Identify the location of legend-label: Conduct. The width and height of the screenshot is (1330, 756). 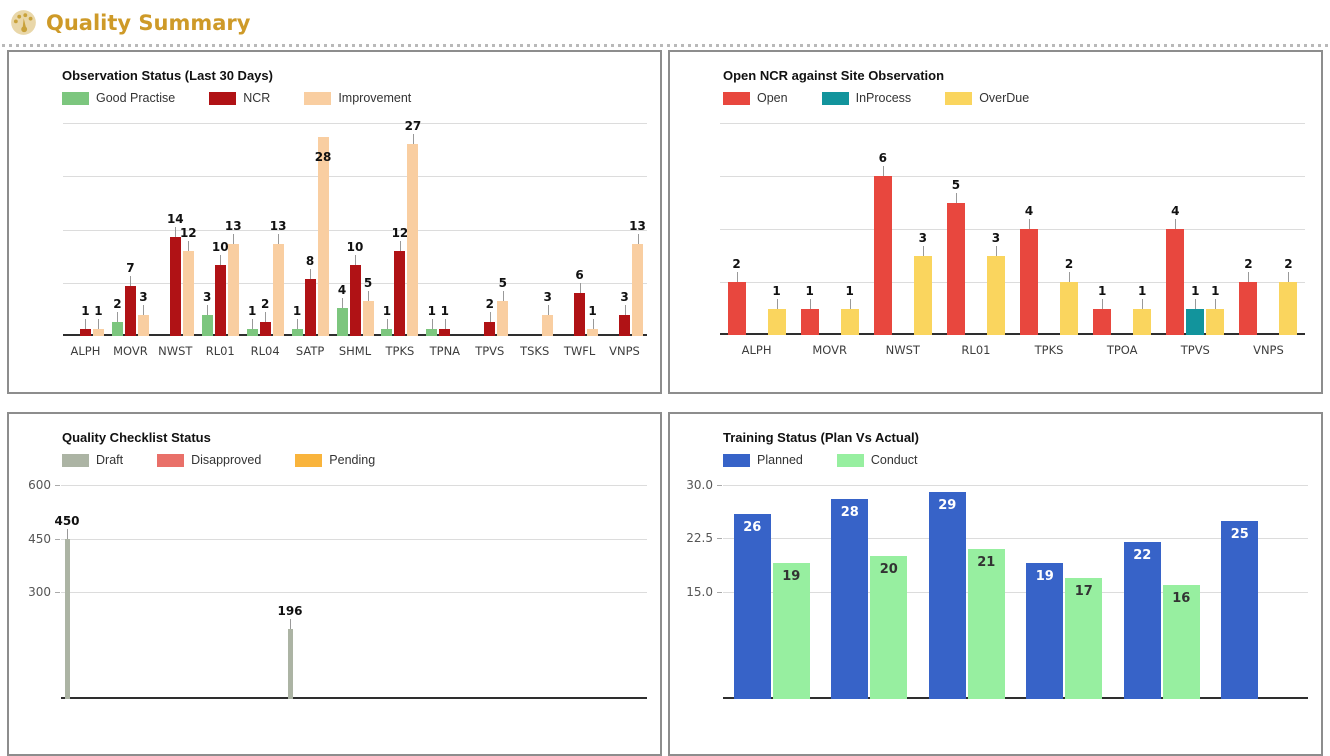
(894, 460).